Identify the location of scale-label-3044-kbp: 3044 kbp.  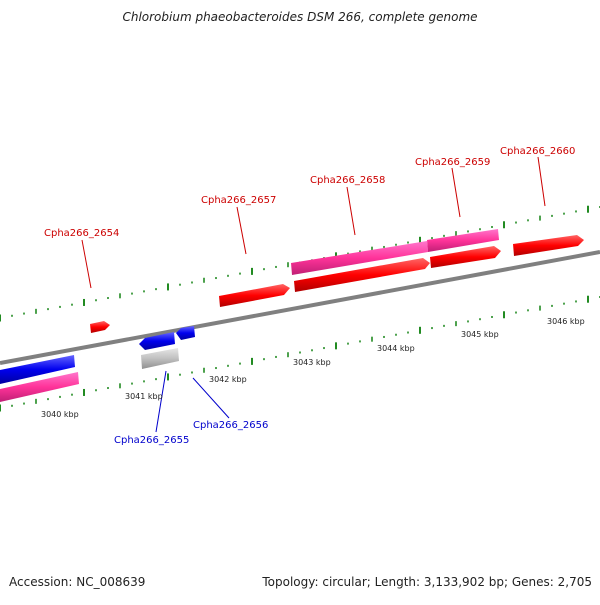
(396, 348).